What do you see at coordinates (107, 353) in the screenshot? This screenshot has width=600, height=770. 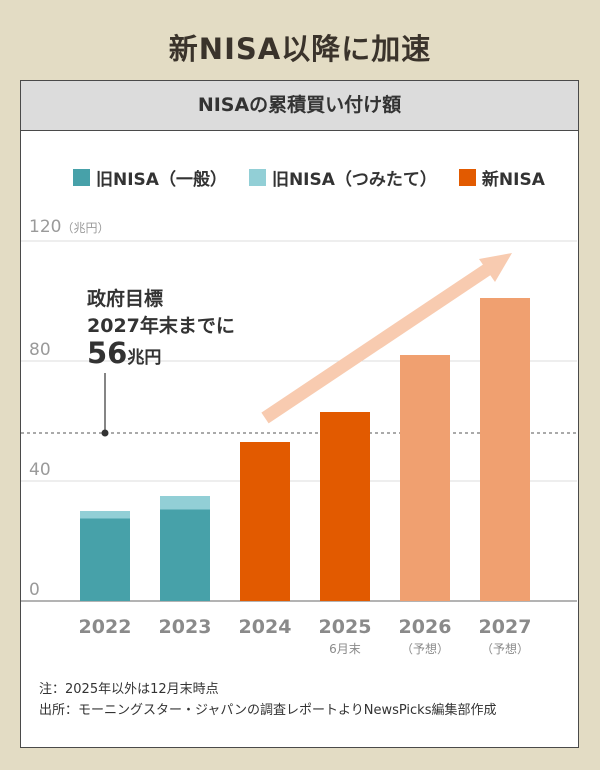 I see `target-value: 56` at bounding box center [107, 353].